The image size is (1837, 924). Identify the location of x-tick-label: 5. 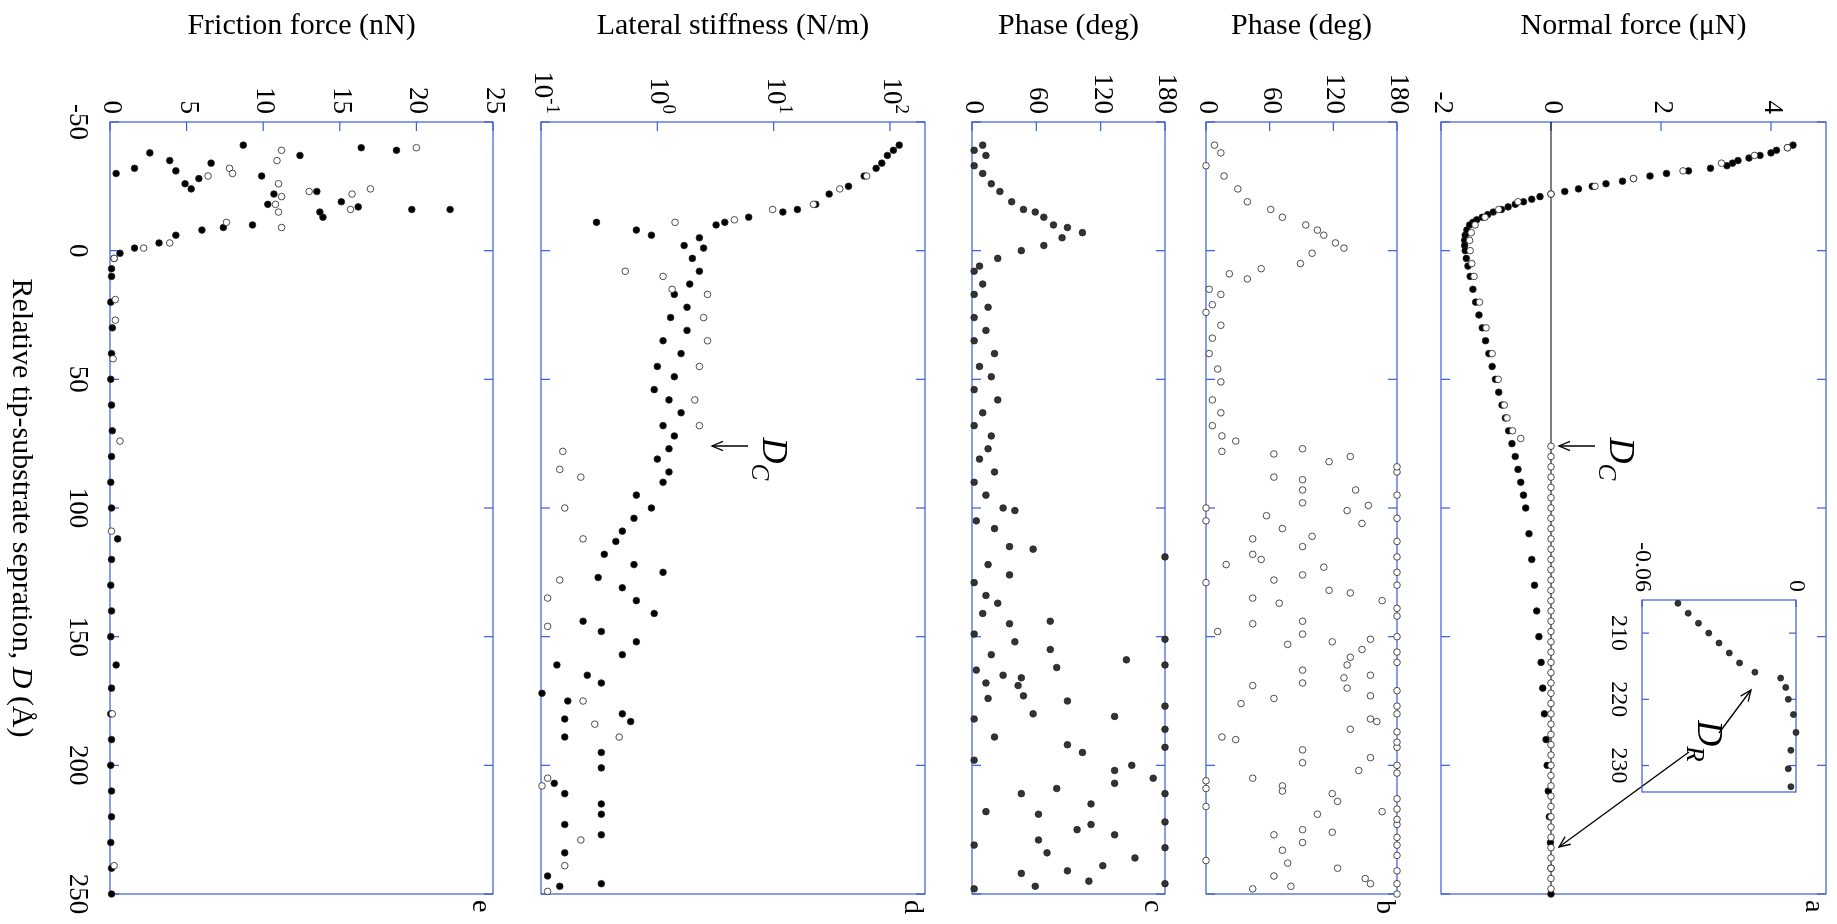
(189, 107).